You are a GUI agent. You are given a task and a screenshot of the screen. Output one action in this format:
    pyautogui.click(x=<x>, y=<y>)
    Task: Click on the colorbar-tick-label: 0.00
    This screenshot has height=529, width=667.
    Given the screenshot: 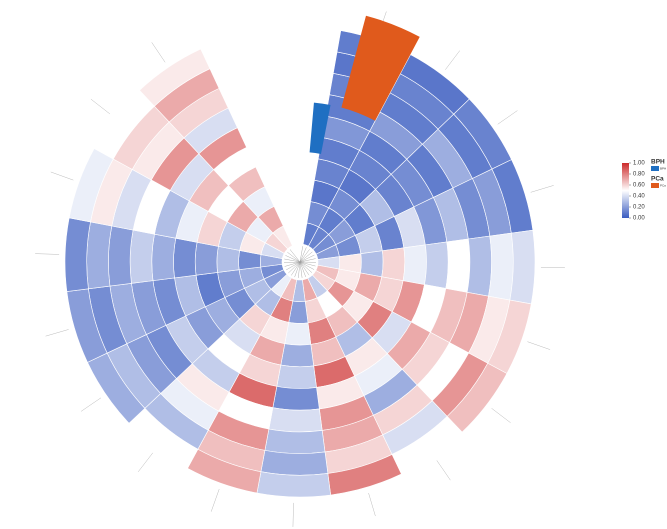 What is the action you would take?
    pyautogui.click(x=639, y=219)
    